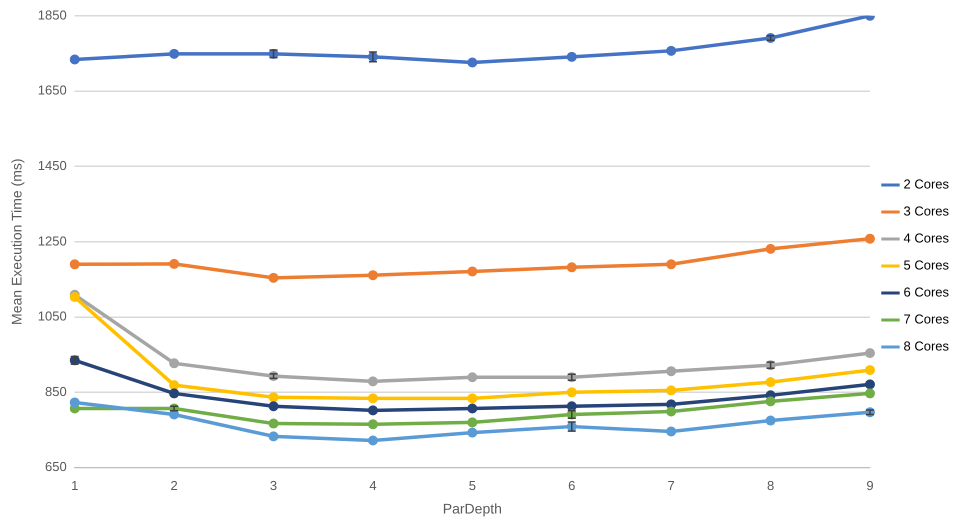 The height and width of the screenshot is (527, 969). Describe the element at coordinates (174, 485) in the screenshot. I see `x-tick-label: 2` at that location.